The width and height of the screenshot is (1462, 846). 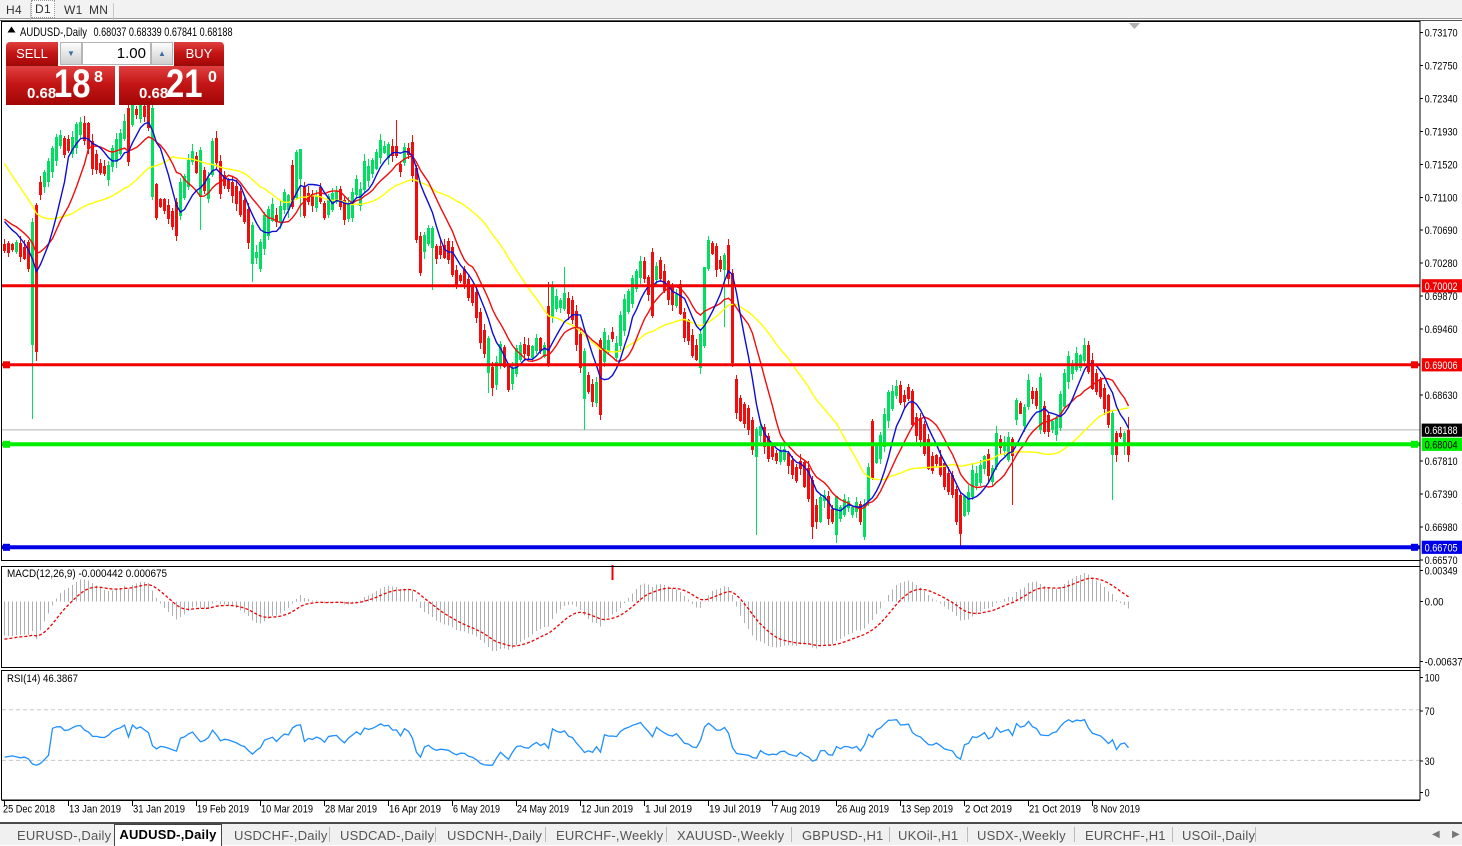 I want to click on svg-text: 26 Aug 2019, so click(x=863, y=810).